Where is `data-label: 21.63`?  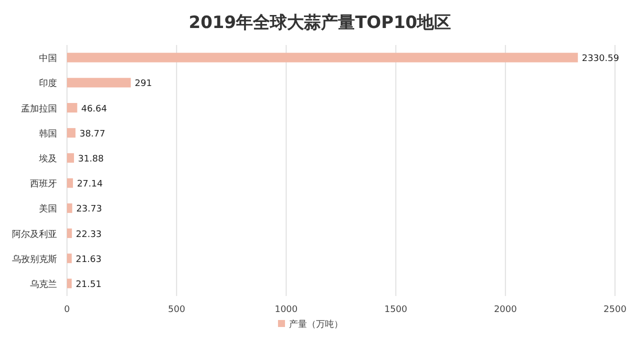 data-label: 21.63 is located at coordinates (89, 259).